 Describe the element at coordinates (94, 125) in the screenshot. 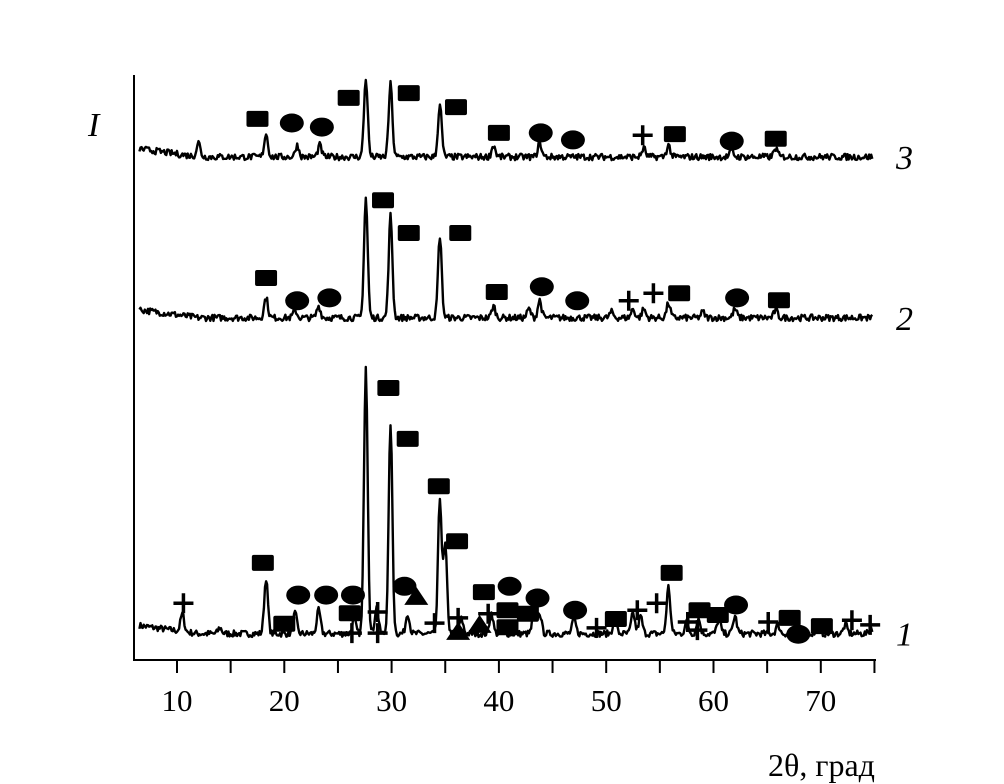

I see `y-axis-label: I` at that location.